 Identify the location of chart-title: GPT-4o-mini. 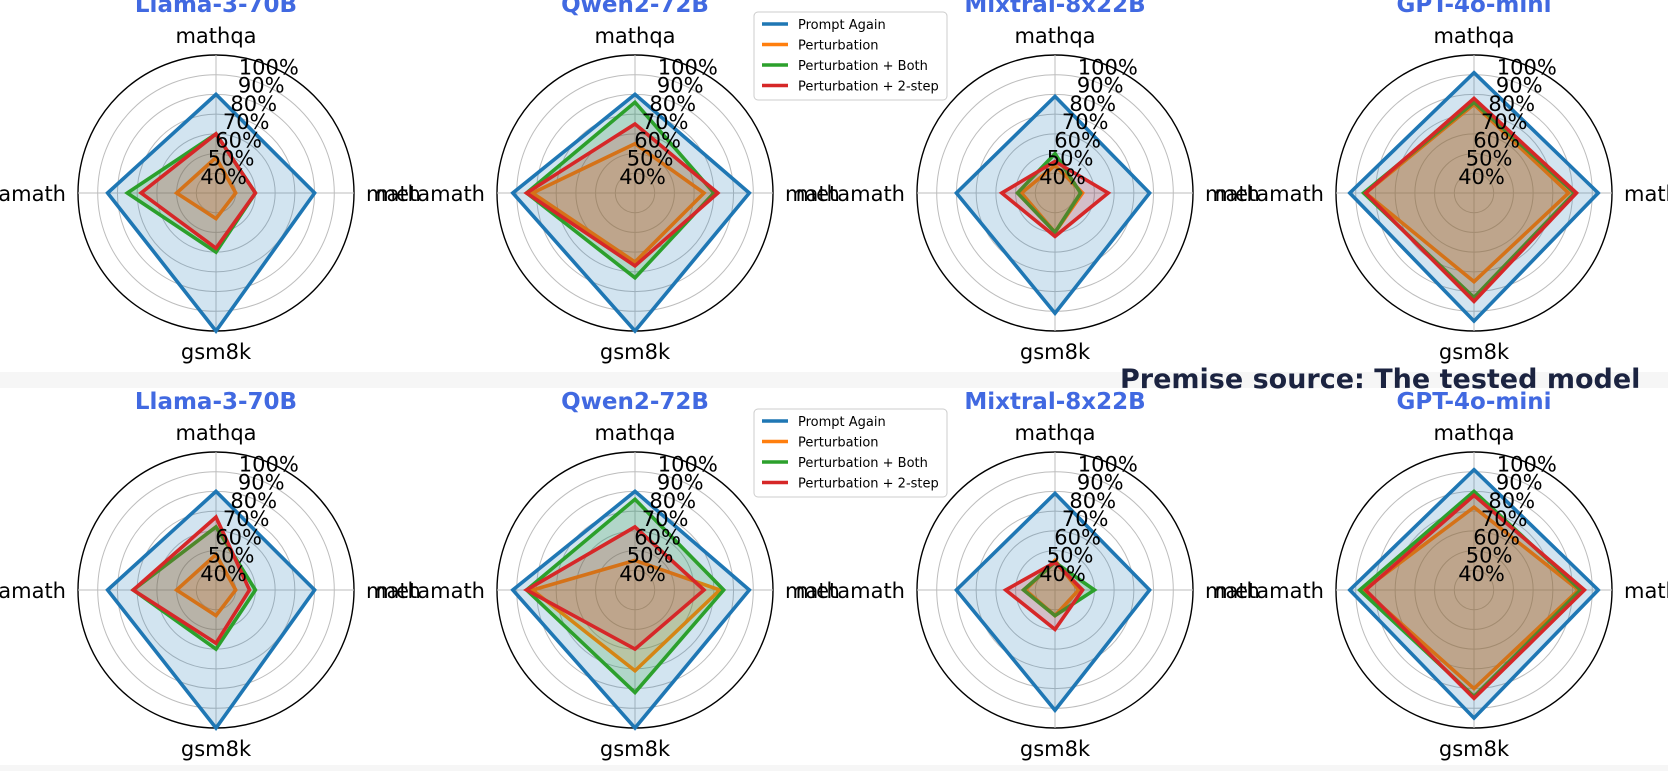
(1473, 402).